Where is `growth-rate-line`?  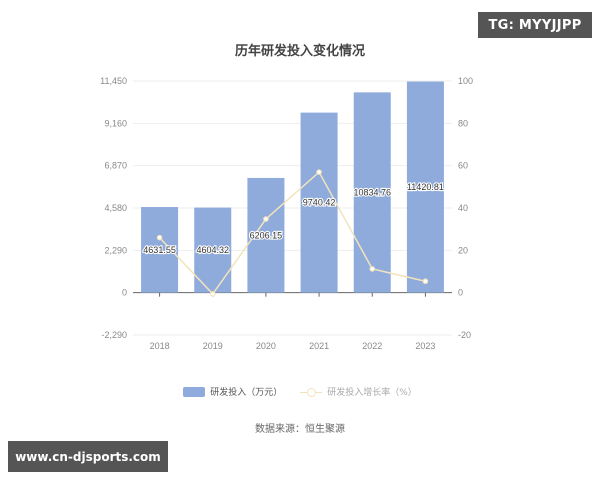 growth-rate-line is located at coordinates (292, 233).